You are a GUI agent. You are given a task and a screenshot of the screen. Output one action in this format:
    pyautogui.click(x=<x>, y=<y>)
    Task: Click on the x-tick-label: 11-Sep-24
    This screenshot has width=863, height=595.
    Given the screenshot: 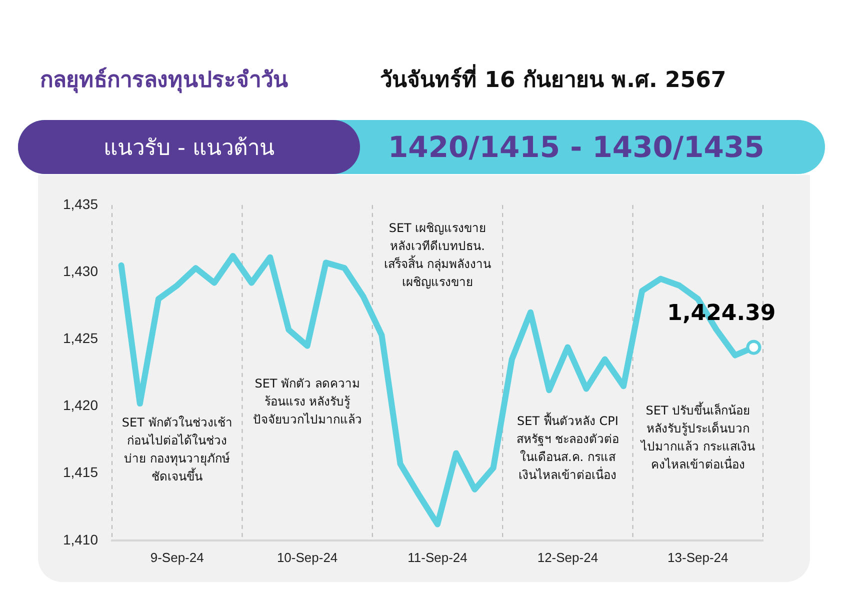 What is the action you would take?
    pyautogui.click(x=438, y=557)
    